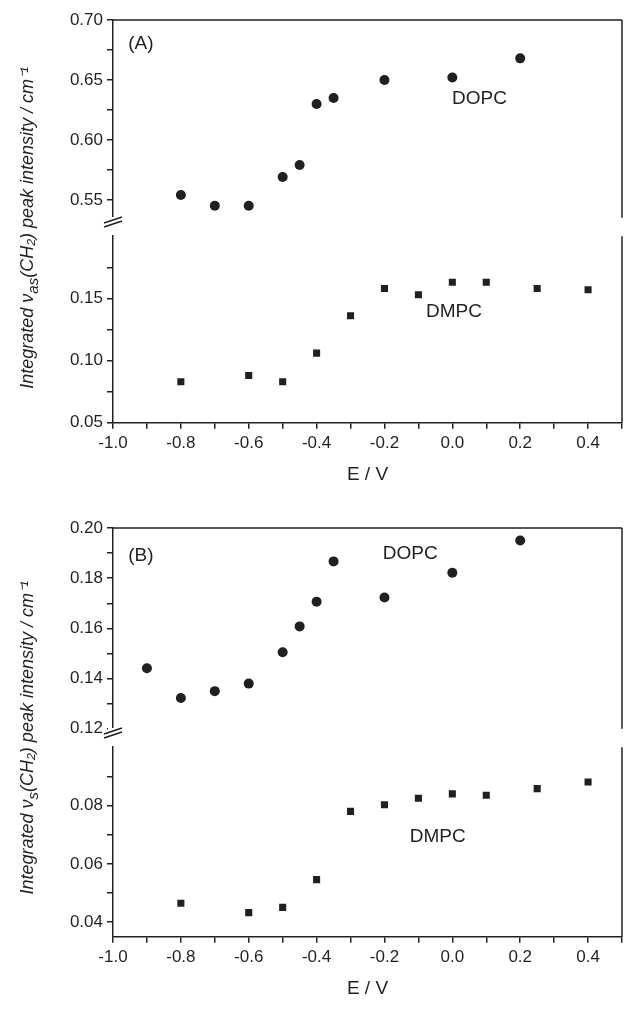 This screenshot has width=628, height=1012. Describe the element at coordinates (86, 527) in the screenshot. I see `y-tick-label: 0.20` at that location.